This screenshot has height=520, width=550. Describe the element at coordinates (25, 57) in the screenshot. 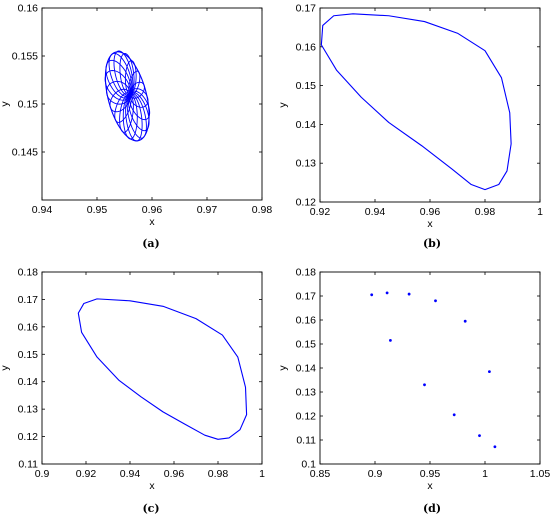

I see `y-tick-label: 0.155` at that location.